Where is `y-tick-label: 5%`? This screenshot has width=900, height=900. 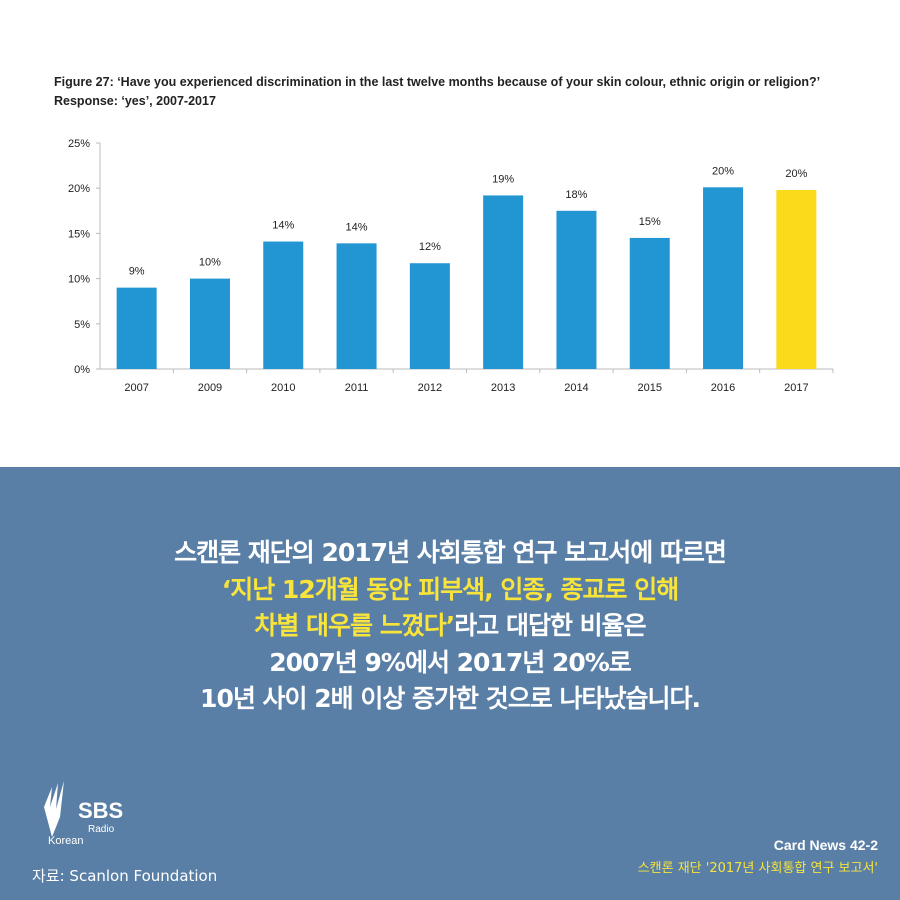
y-tick-label: 5% is located at coordinates (82, 325).